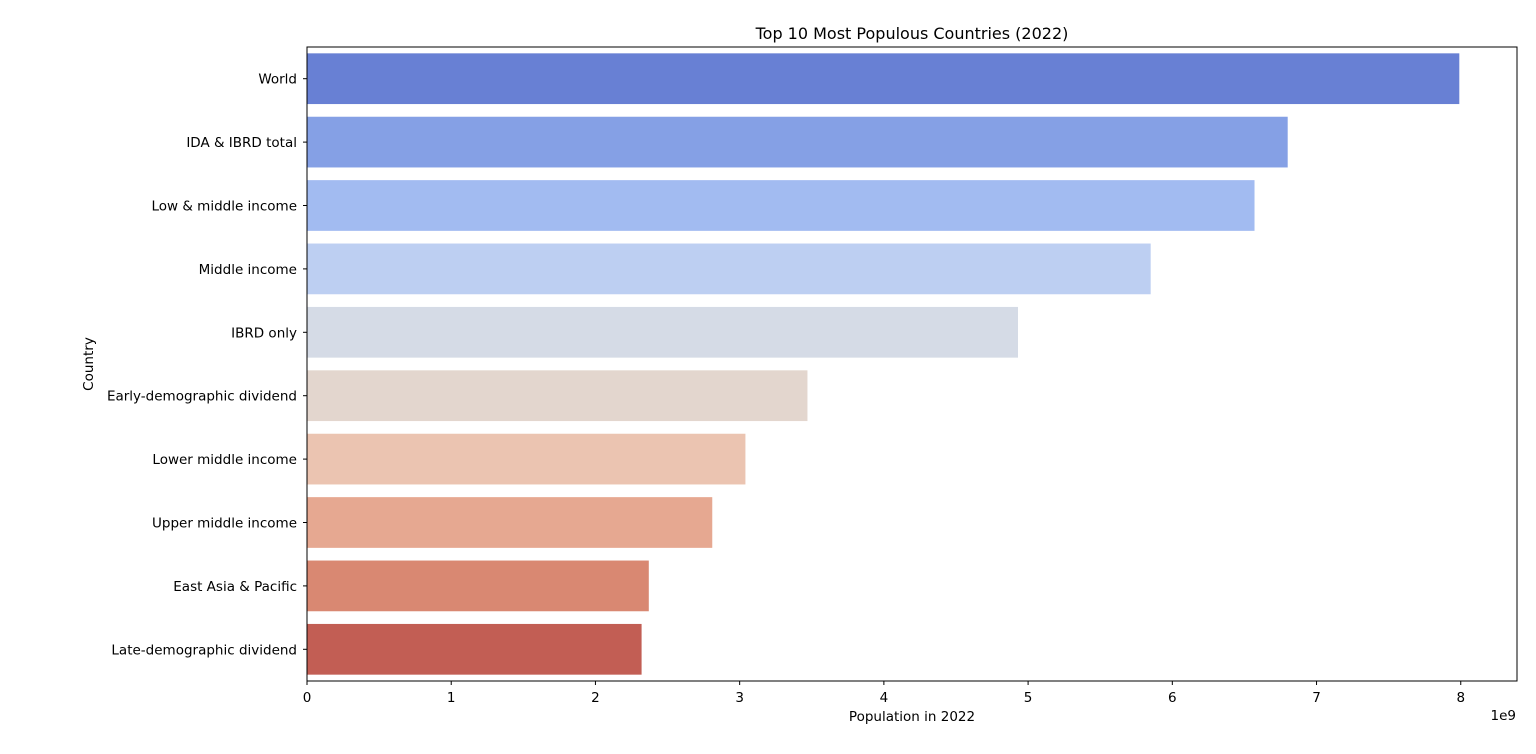 The height and width of the screenshot is (754, 1536). Describe the element at coordinates (224, 524) in the screenshot. I see `y-tick-label: Upper middle income` at that location.